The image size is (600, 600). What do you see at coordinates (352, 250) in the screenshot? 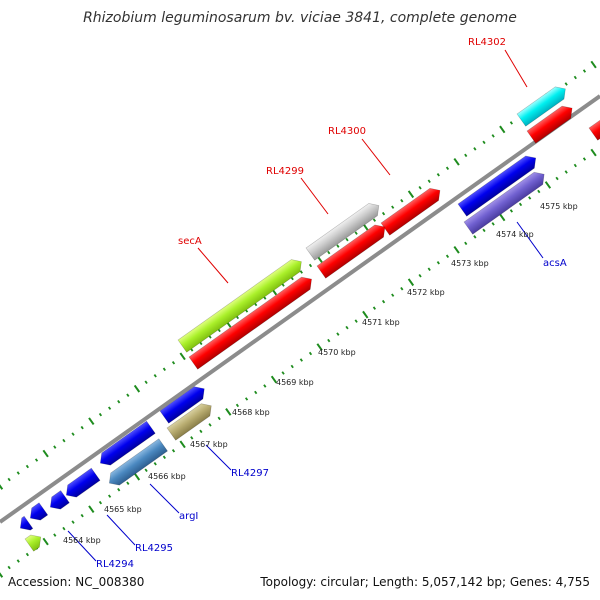
I see `feature-rl4299-red` at bounding box center [352, 250].